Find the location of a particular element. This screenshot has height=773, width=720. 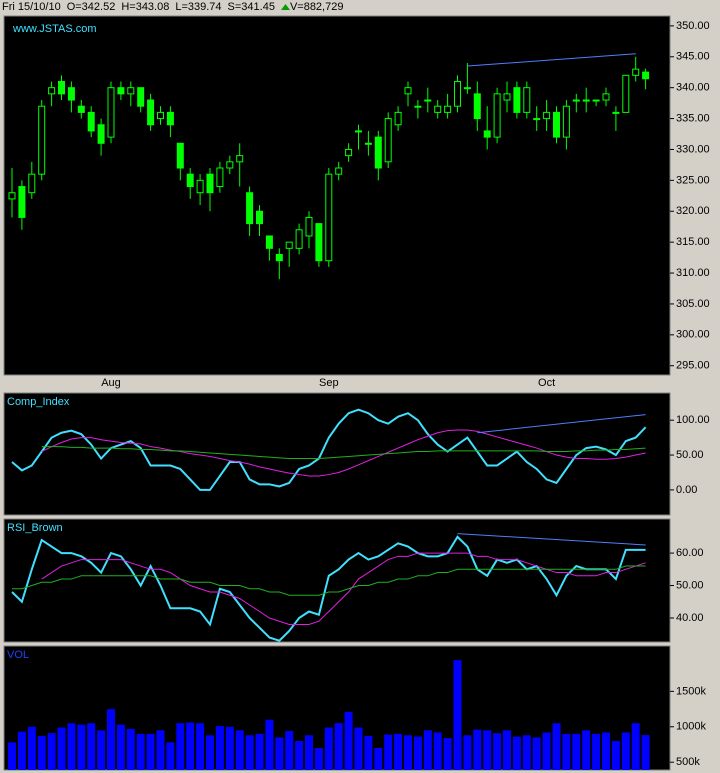

y-tick-label: 325.00 is located at coordinates (693, 180).